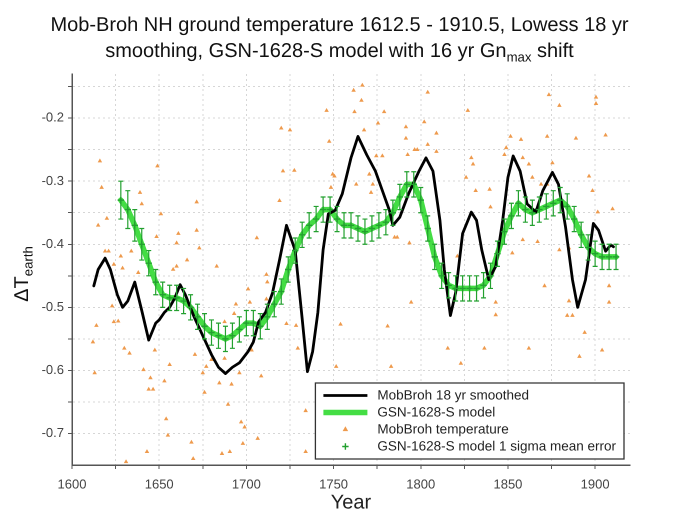 The image size is (679, 525). What do you see at coordinates (53, 432) in the screenshot?
I see `y-tick-label: -0.7` at bounding box center [53, 432].